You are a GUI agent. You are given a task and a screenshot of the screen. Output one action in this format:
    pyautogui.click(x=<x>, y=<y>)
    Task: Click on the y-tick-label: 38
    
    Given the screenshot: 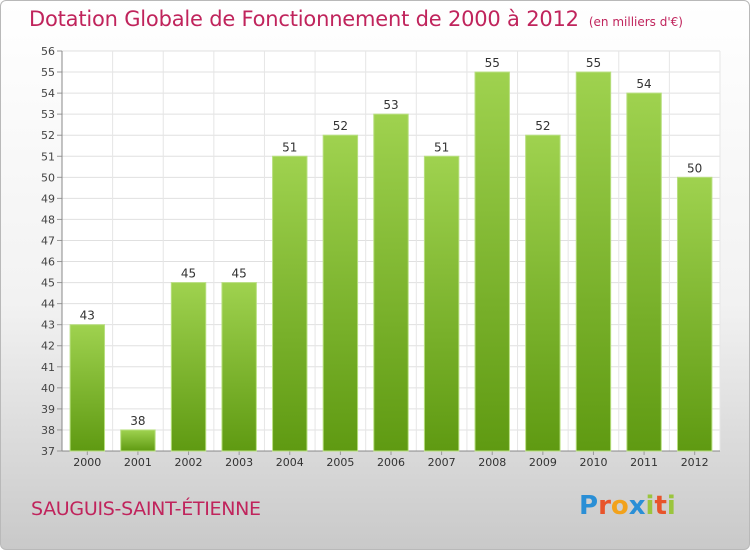 What is the action you would take?
    pyautogui.click(x=48, y=430)
    